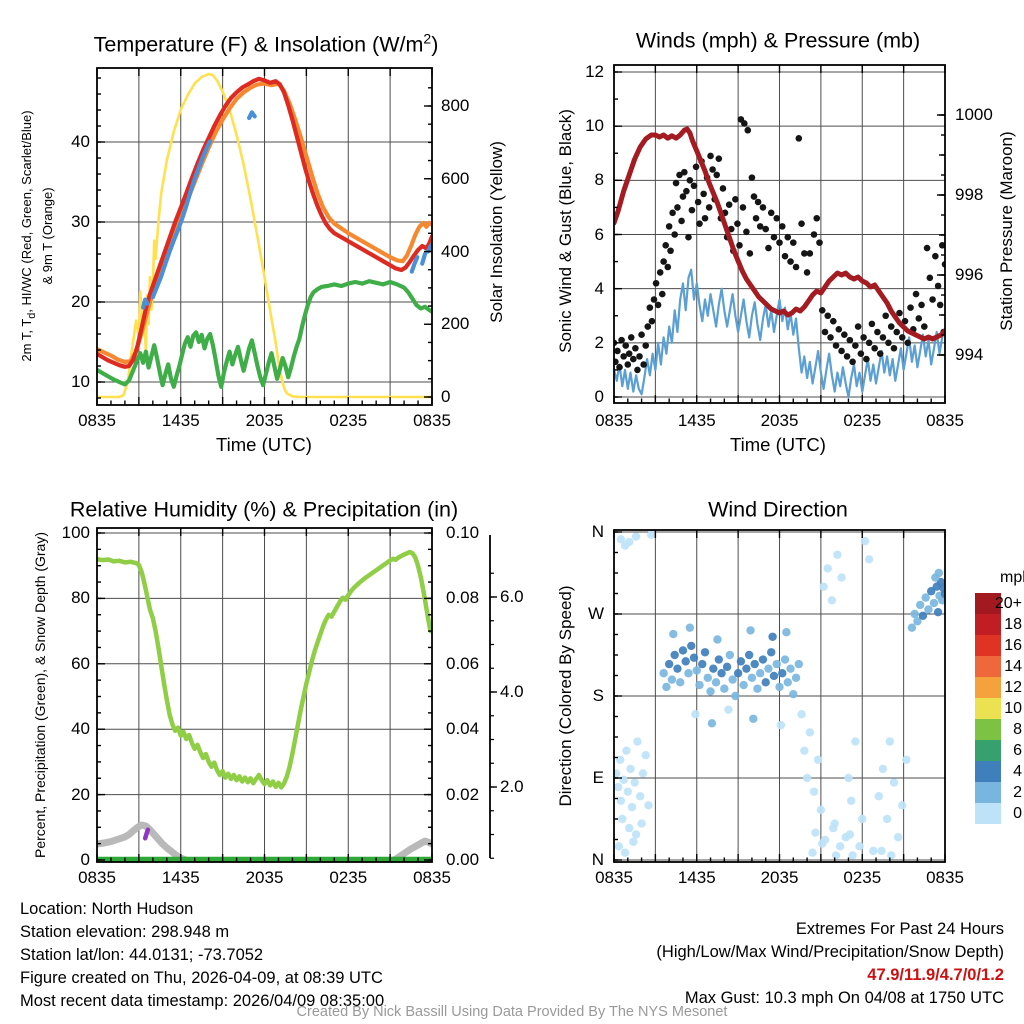  What do you see at coordinates (266, 43) in the screenshot?
I see `chart-title-temperature: Temperature (F) & Insolation (W/m2)` at bounding box center [266, 43].